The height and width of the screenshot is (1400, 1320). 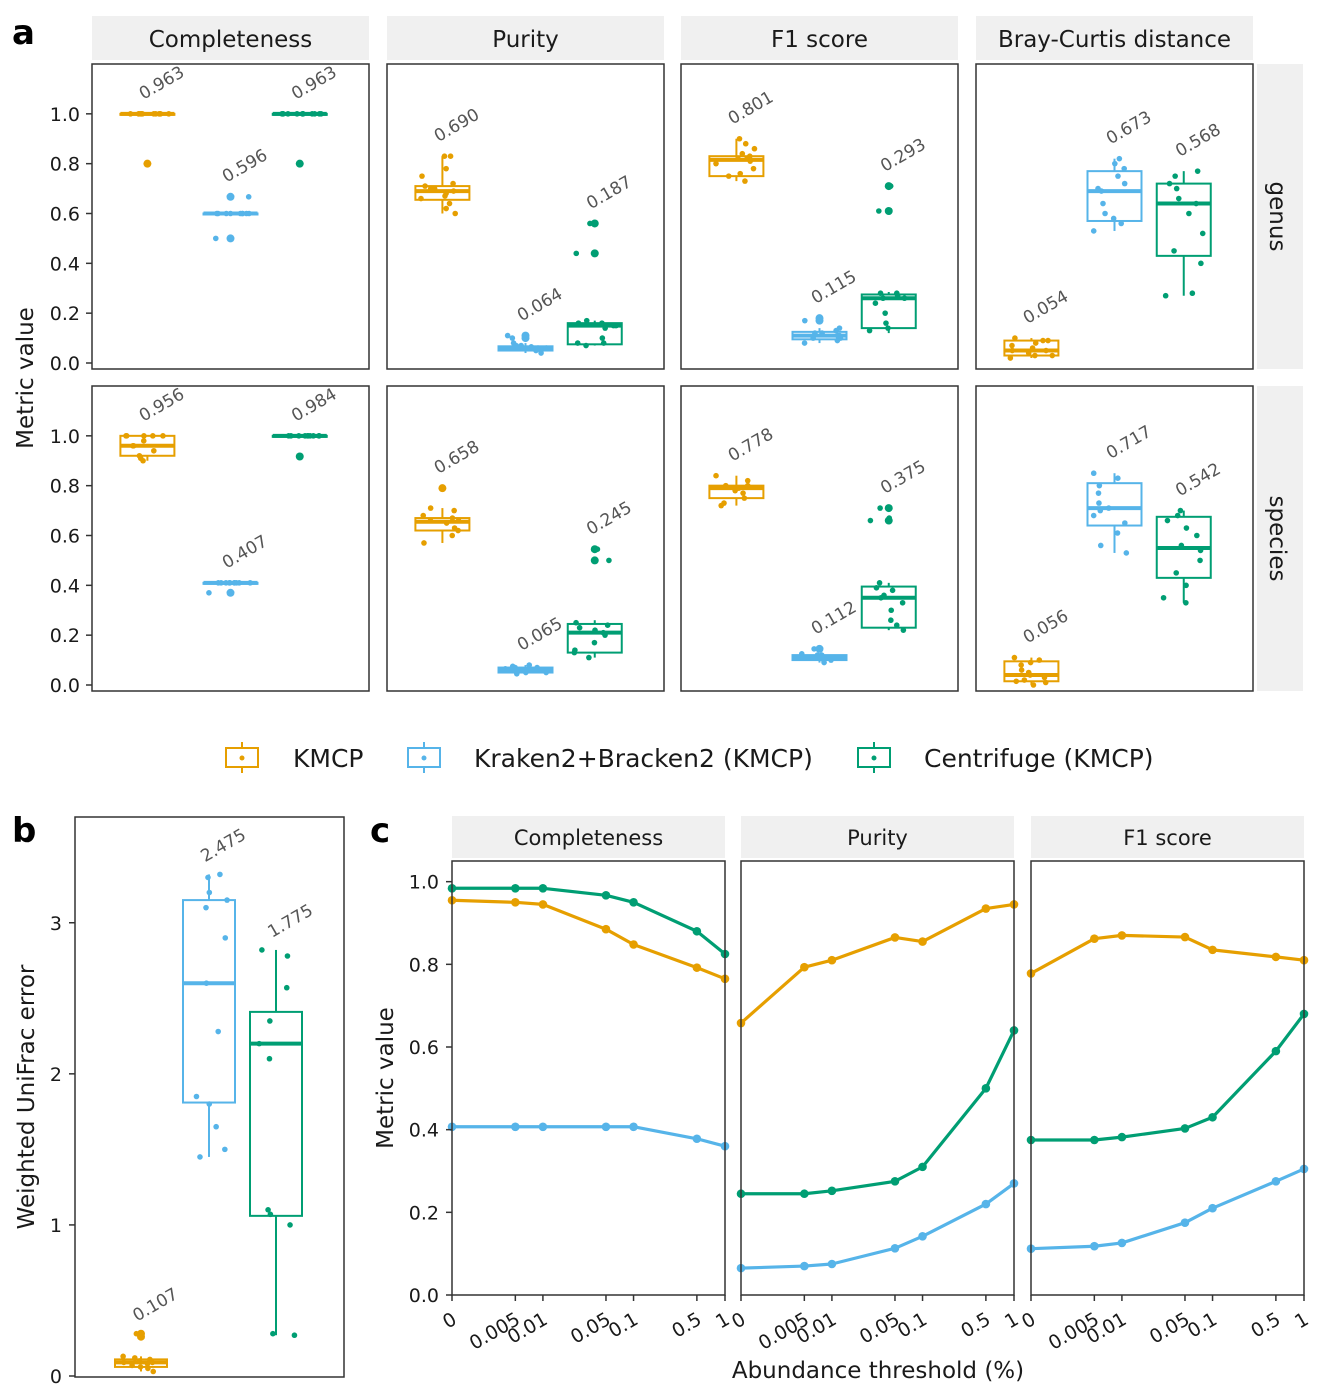 What do you see at coordinates (1265, 1325) in the screenshot?
I see `x-tick-label: 0.5` at bounding box center [1265, 1325].